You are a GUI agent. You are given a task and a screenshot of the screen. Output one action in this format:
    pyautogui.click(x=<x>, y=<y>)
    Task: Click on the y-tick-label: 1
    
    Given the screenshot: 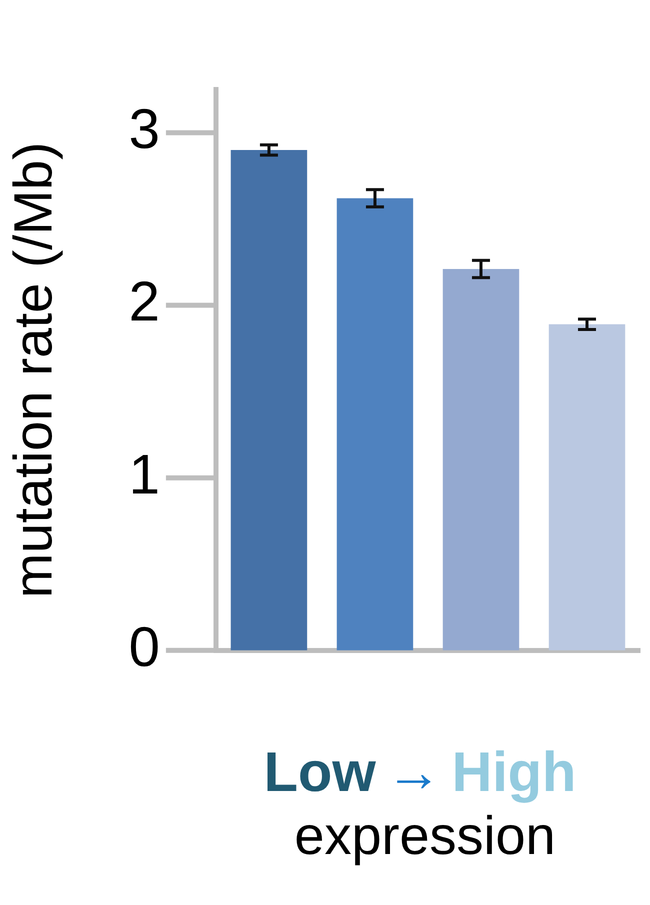 What is the action you would take?
    pyautogui.click(x=144, y=474)
    